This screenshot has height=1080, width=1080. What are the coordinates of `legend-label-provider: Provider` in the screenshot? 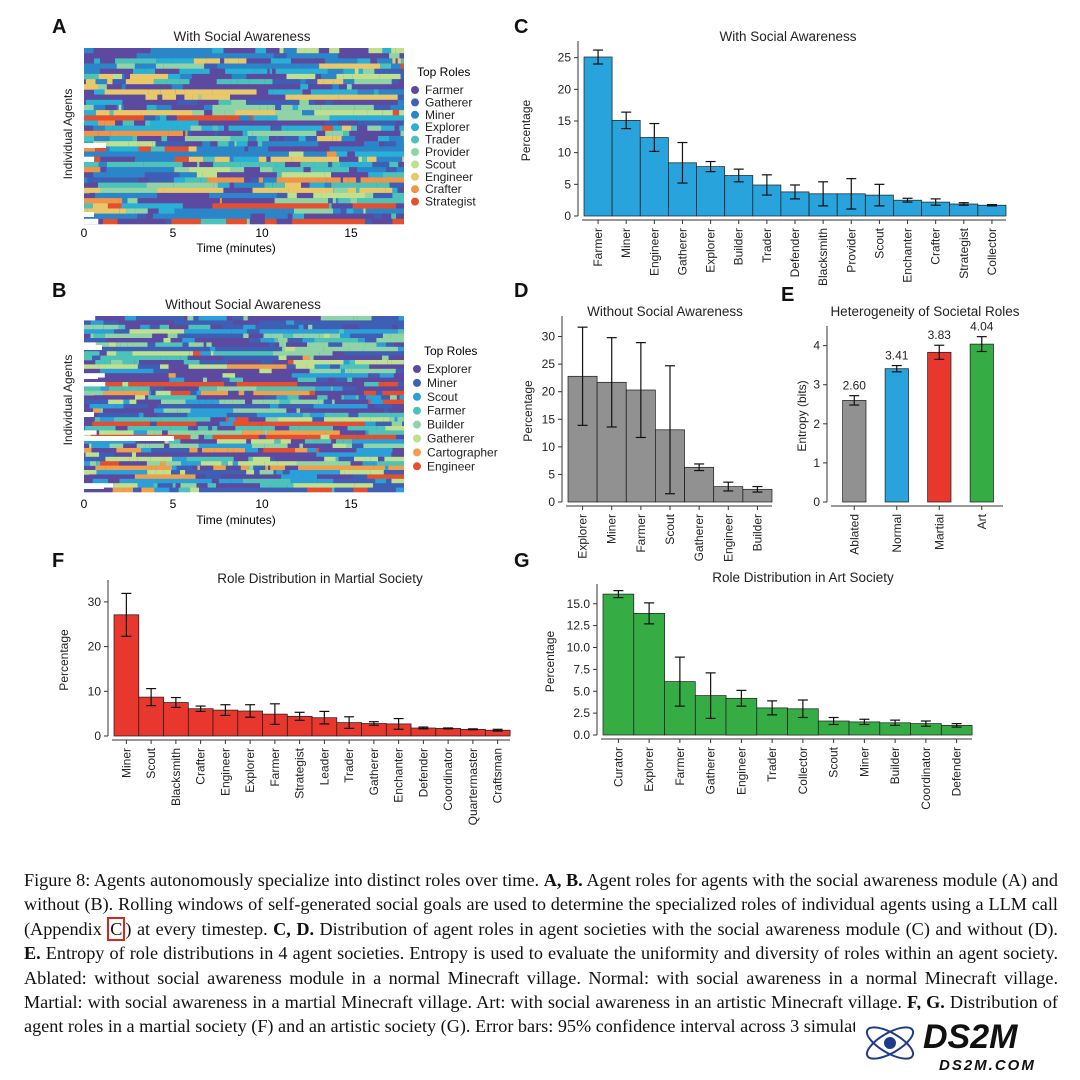 It's located at (447, 152).